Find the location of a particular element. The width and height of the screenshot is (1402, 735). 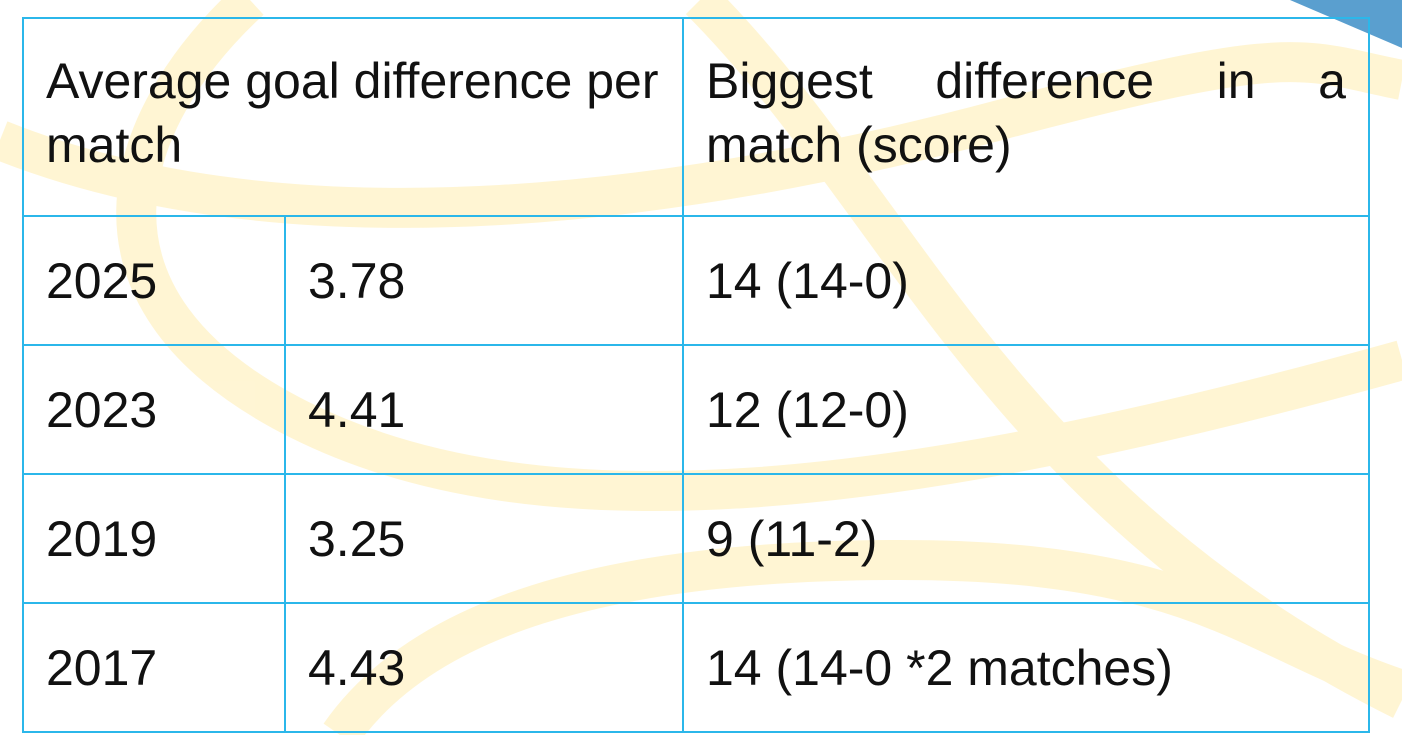

biggest-cell: 14 (14-0) is located at coordinates (1026, 280).